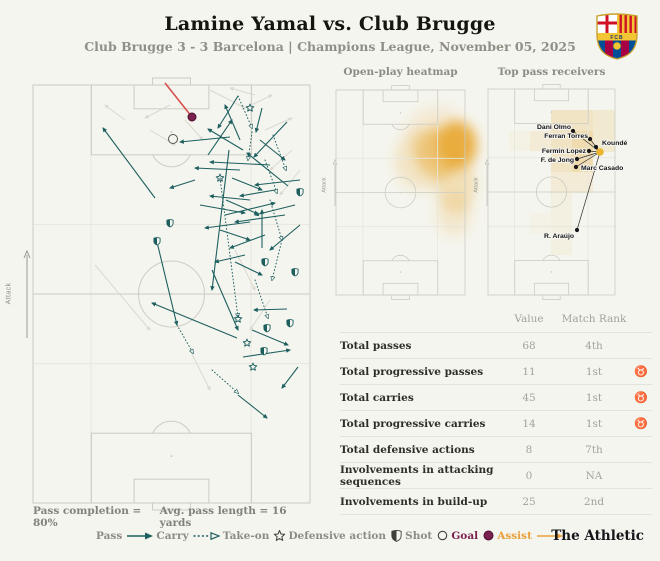  I want to click on stat-label: Total carries, so click(377, 397).